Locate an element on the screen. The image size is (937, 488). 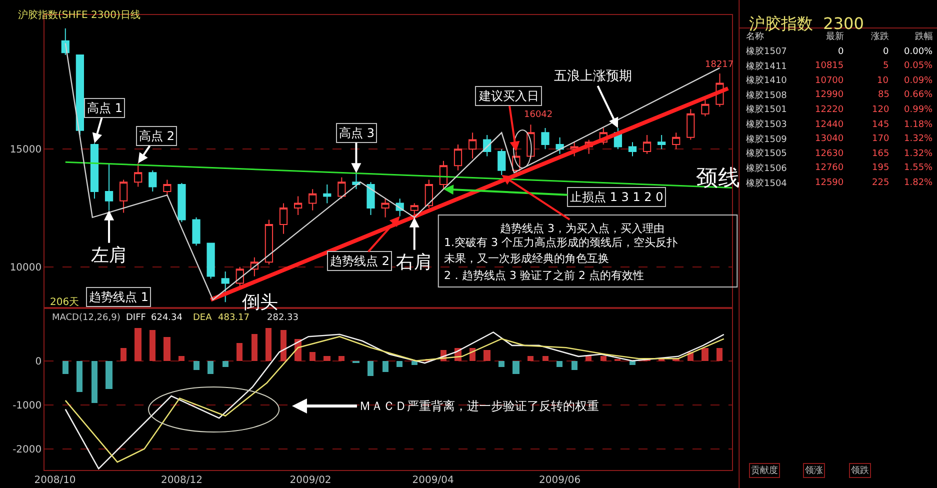
text: 橡胶1411 is located at coordinates (766, 66).